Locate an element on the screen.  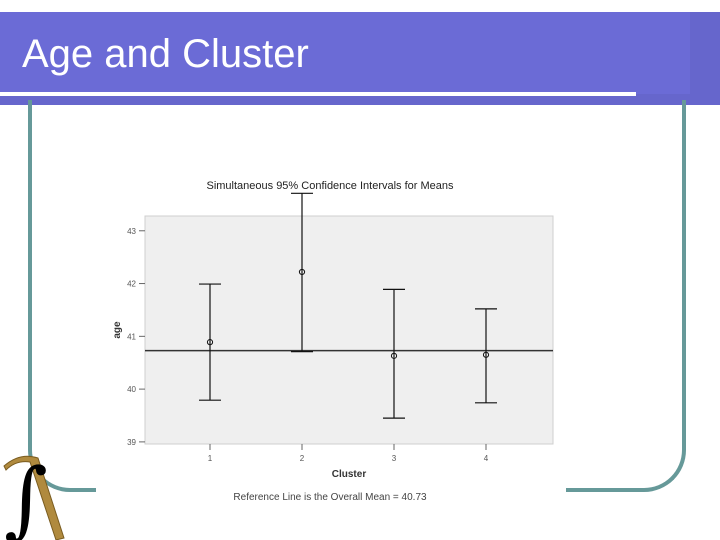
y-tick-label: 39 is located at coordinates (131, 442).